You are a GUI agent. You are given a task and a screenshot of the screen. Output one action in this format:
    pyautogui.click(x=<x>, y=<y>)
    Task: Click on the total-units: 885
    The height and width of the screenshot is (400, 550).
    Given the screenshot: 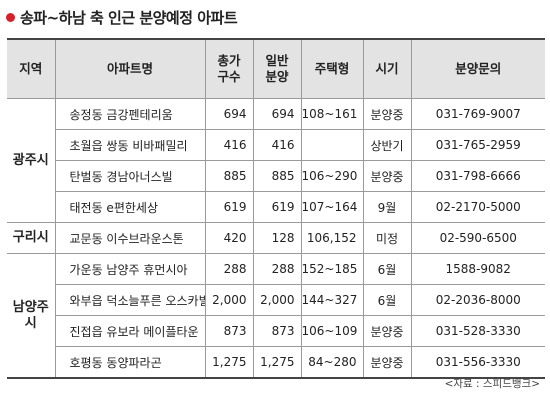 What is the action you would take?
    pyautogui.click(x=229, y=176)
    